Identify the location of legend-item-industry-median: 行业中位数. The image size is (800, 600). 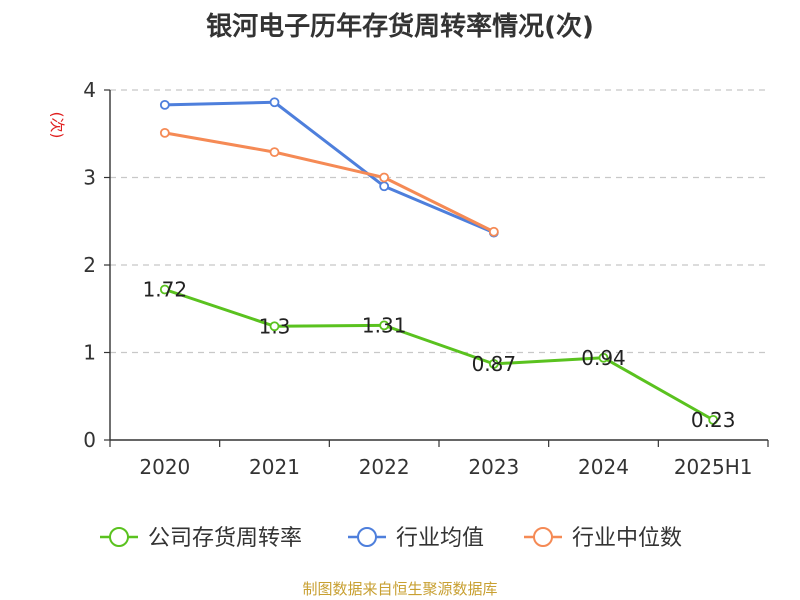
(603, 538).